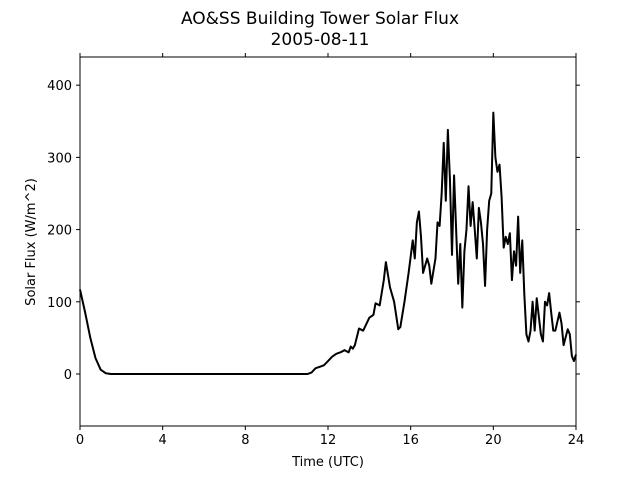 This screenshot has width=640, height=480. What do you see at coordinates (320, 19) in the screenshot?
I see `chart-title: AO&SS Building Tower Solar Flux` at bounding box center [320, 19].